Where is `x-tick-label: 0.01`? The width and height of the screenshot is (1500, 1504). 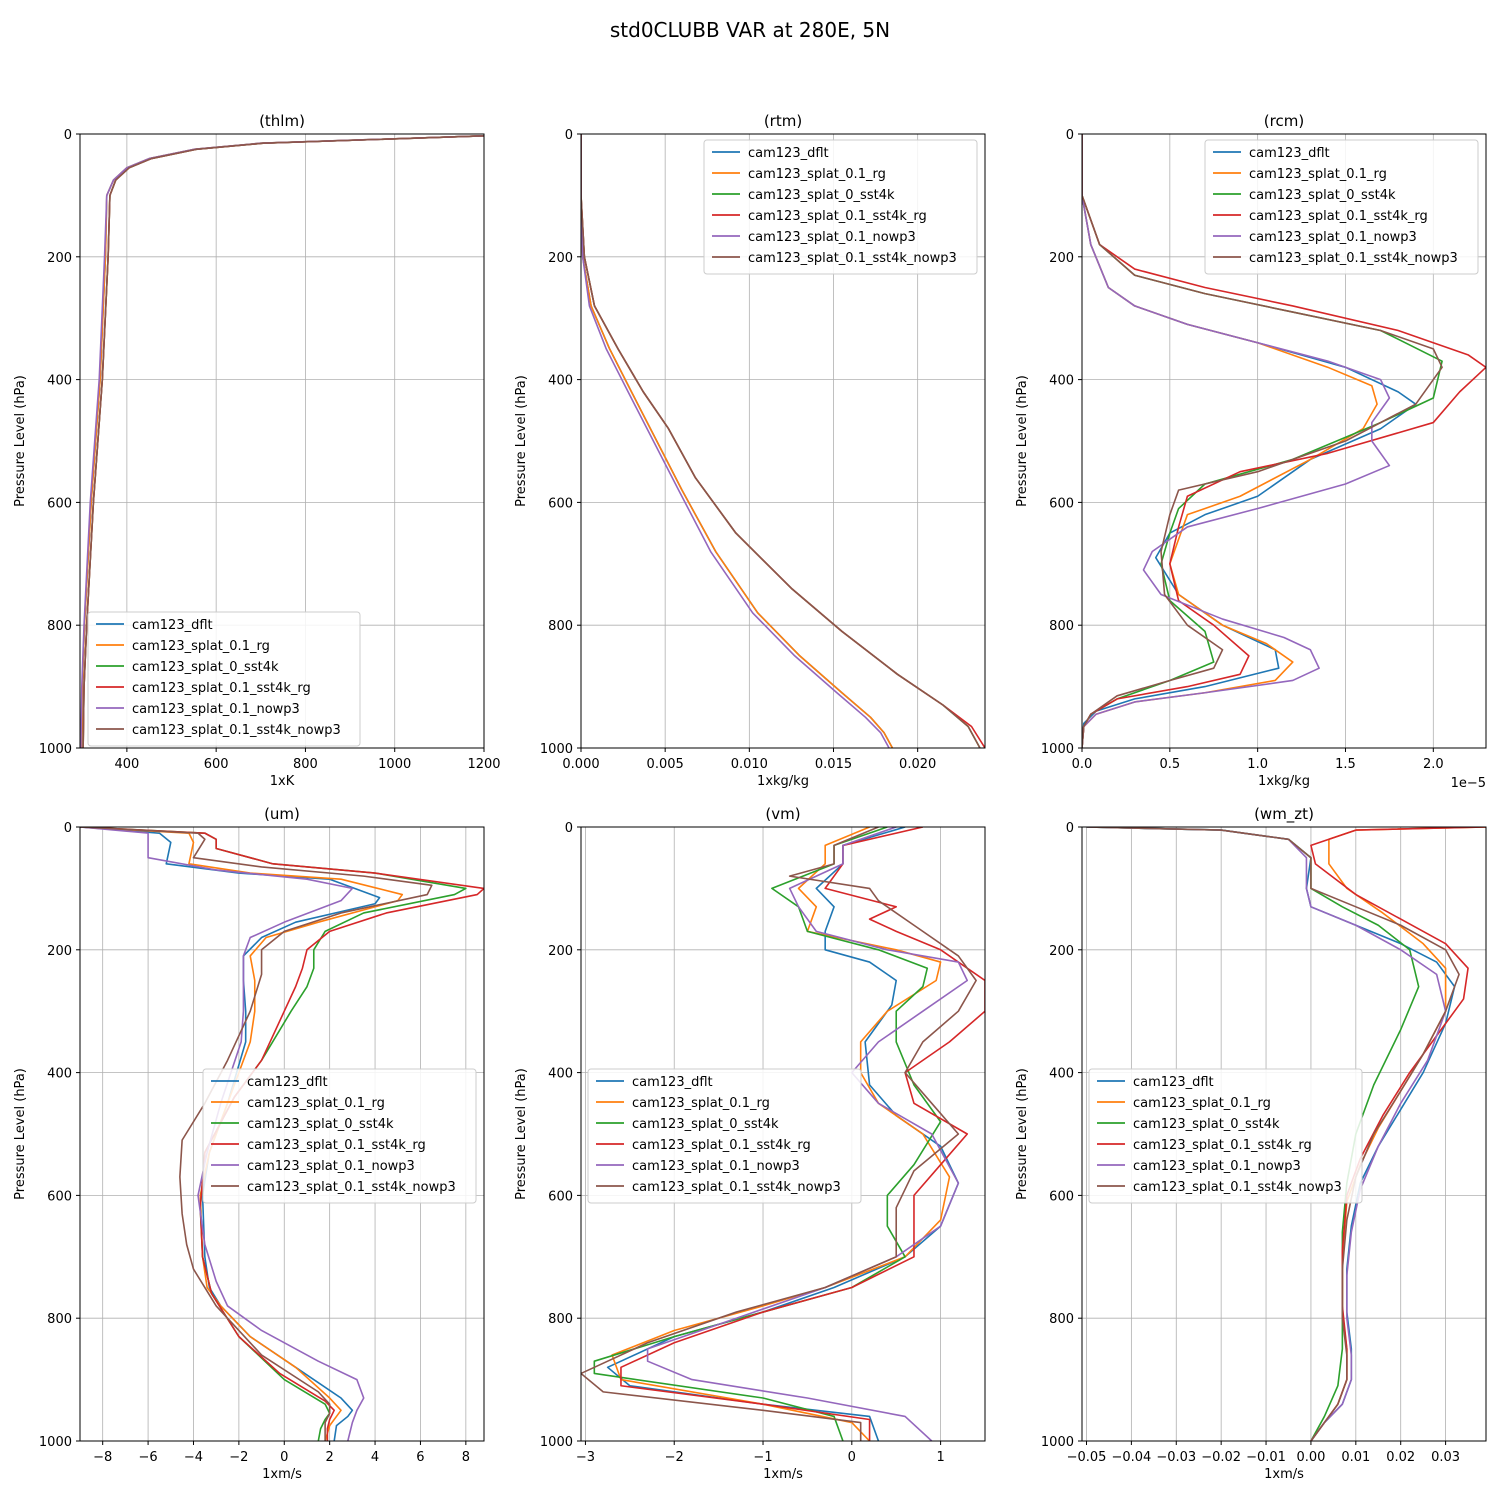
x-tick-label: 0.01 is located at coordinates (1355, 1457).